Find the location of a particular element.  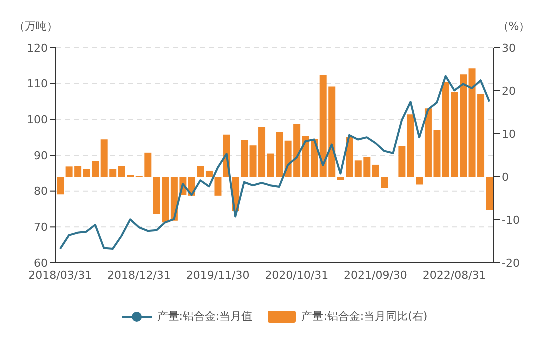

x-tick-label: 2018/12/31 is located at coordinates (139, 275).